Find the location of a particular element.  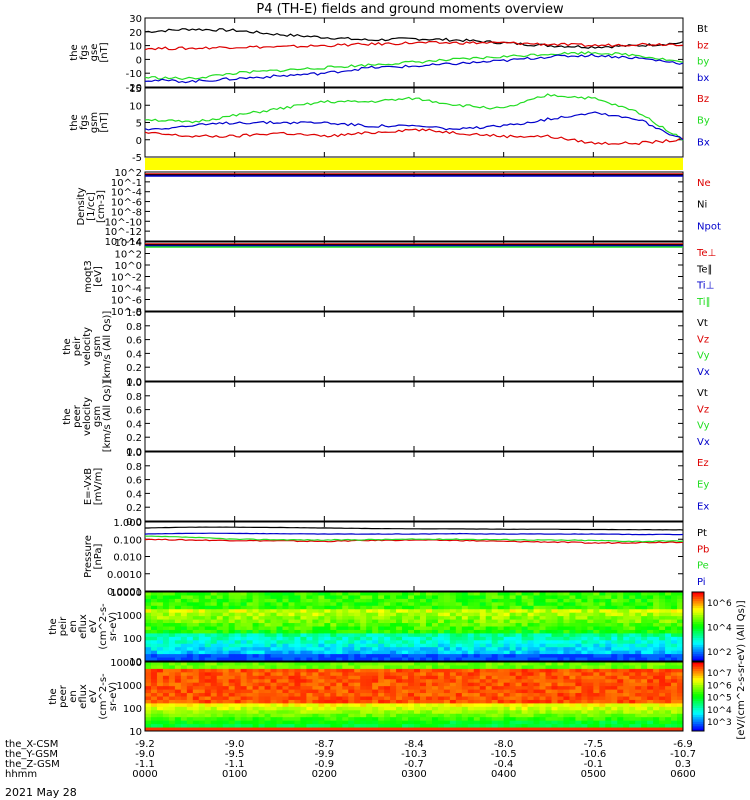

panel-peir_eflux-ytick-label: 1000 is located at coordinates (129, 616).